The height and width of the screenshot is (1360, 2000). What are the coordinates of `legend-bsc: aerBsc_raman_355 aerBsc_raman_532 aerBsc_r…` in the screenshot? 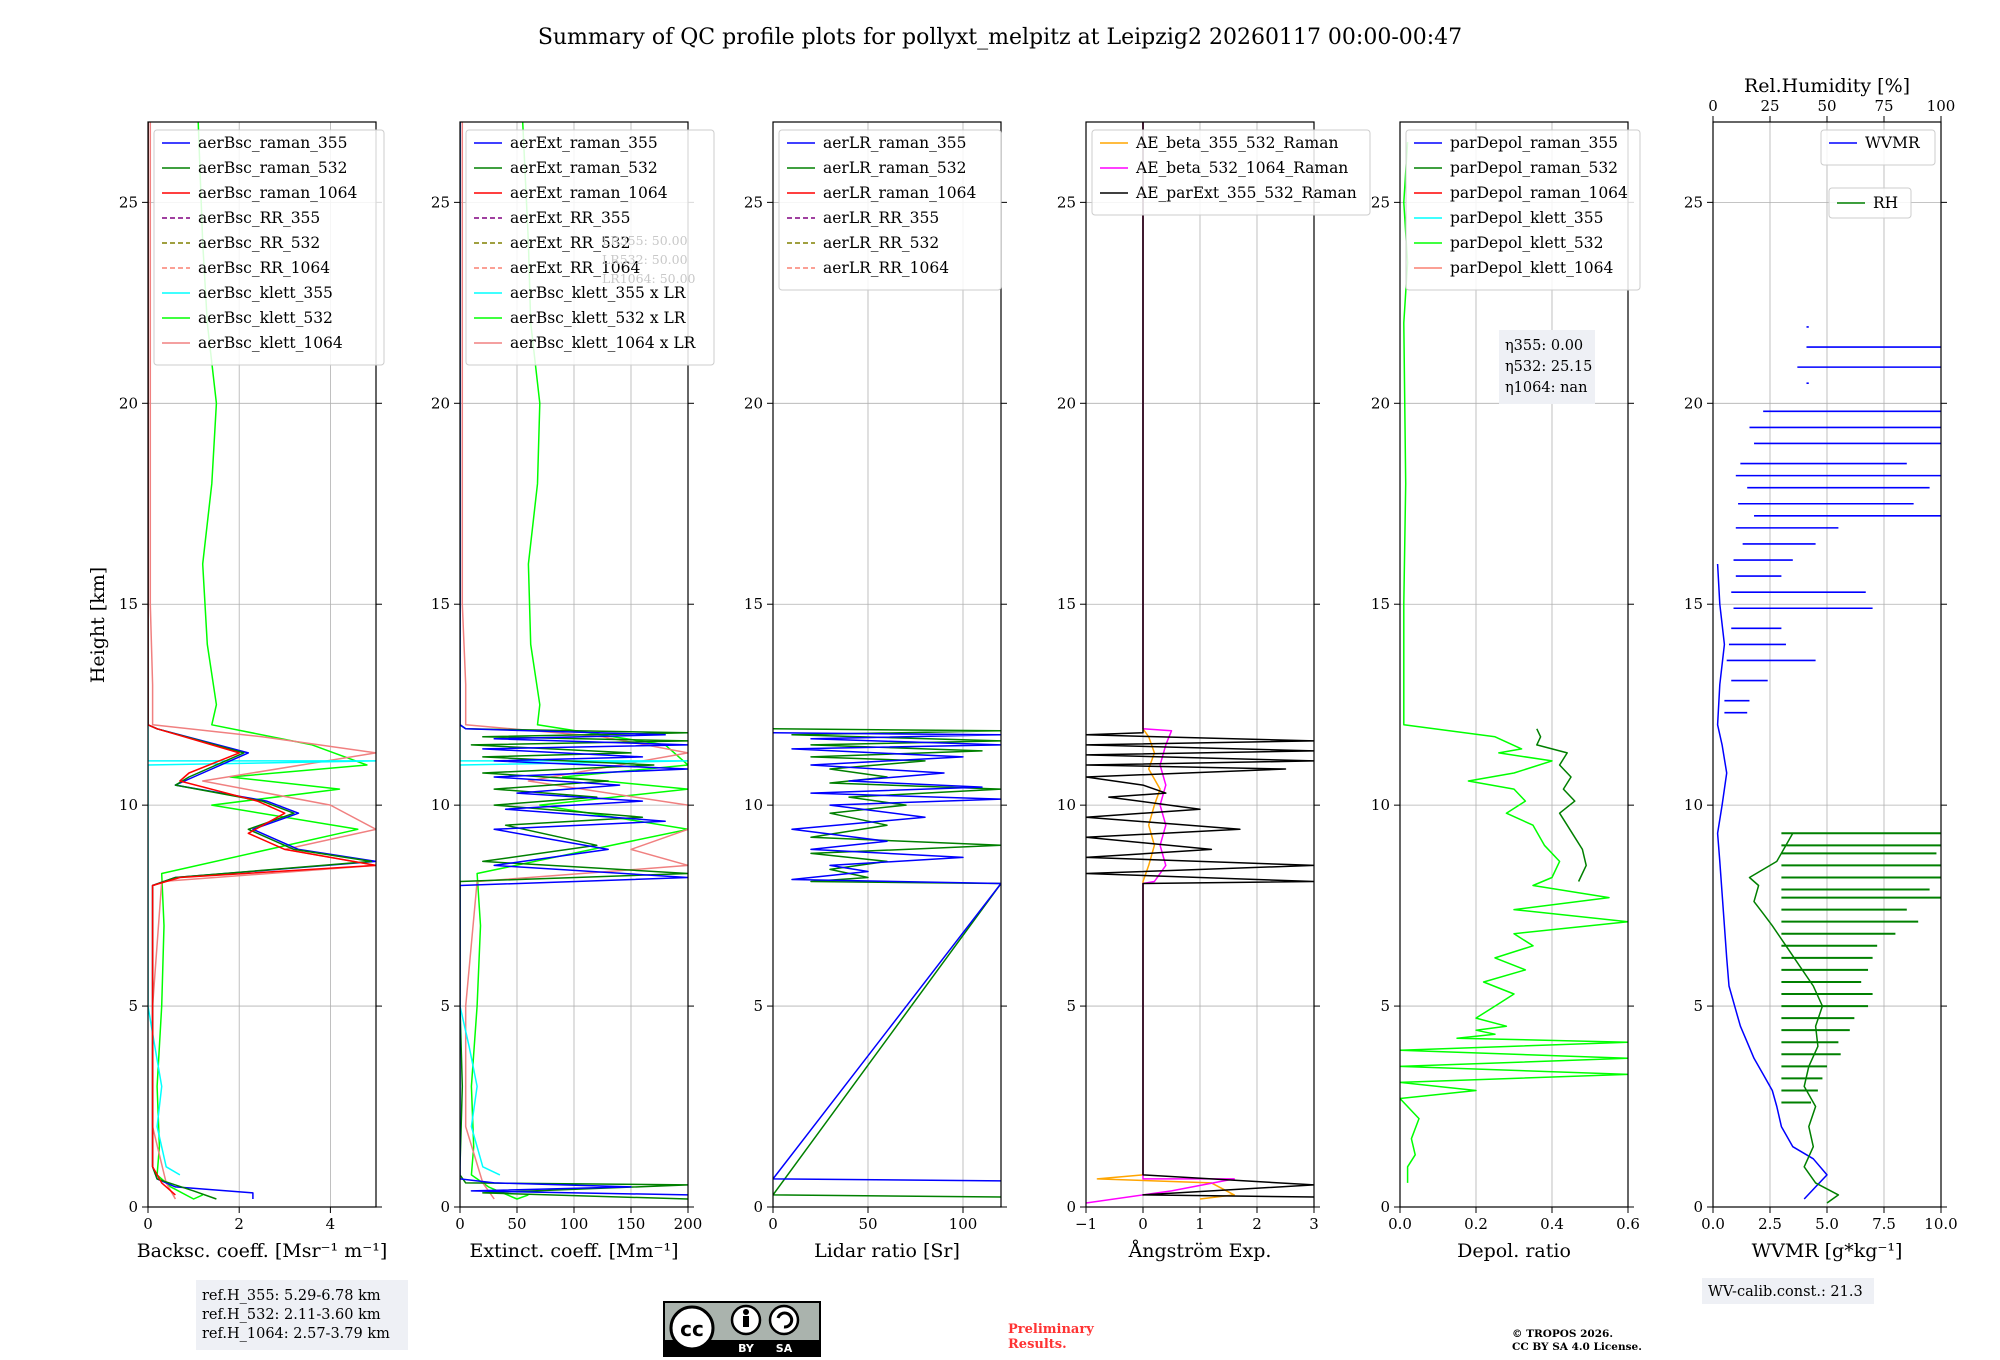 It's located at (269, 247).